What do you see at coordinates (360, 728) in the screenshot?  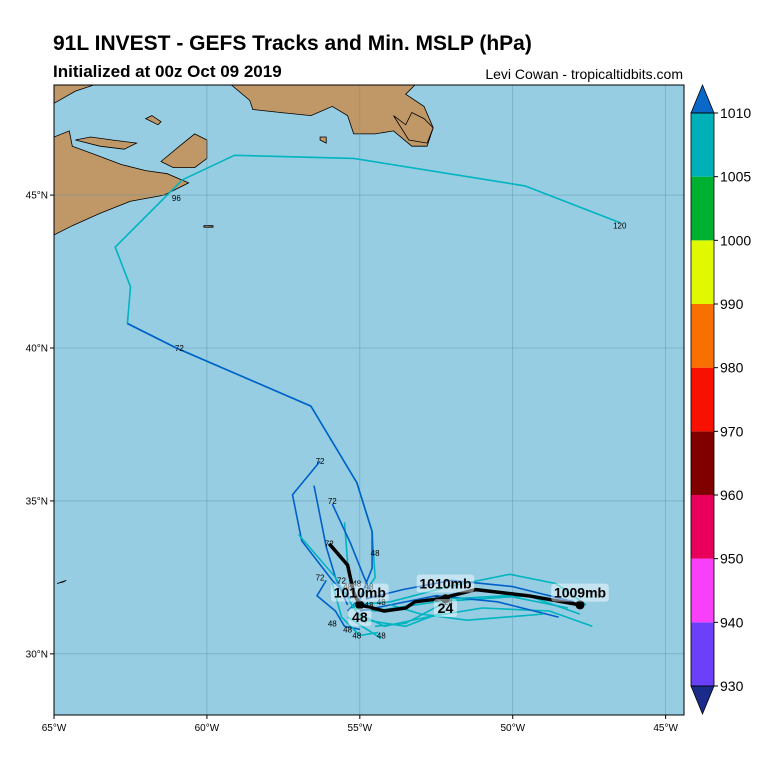 I see `lon-tick-label: 55°W` at bounding box center [360, 728].